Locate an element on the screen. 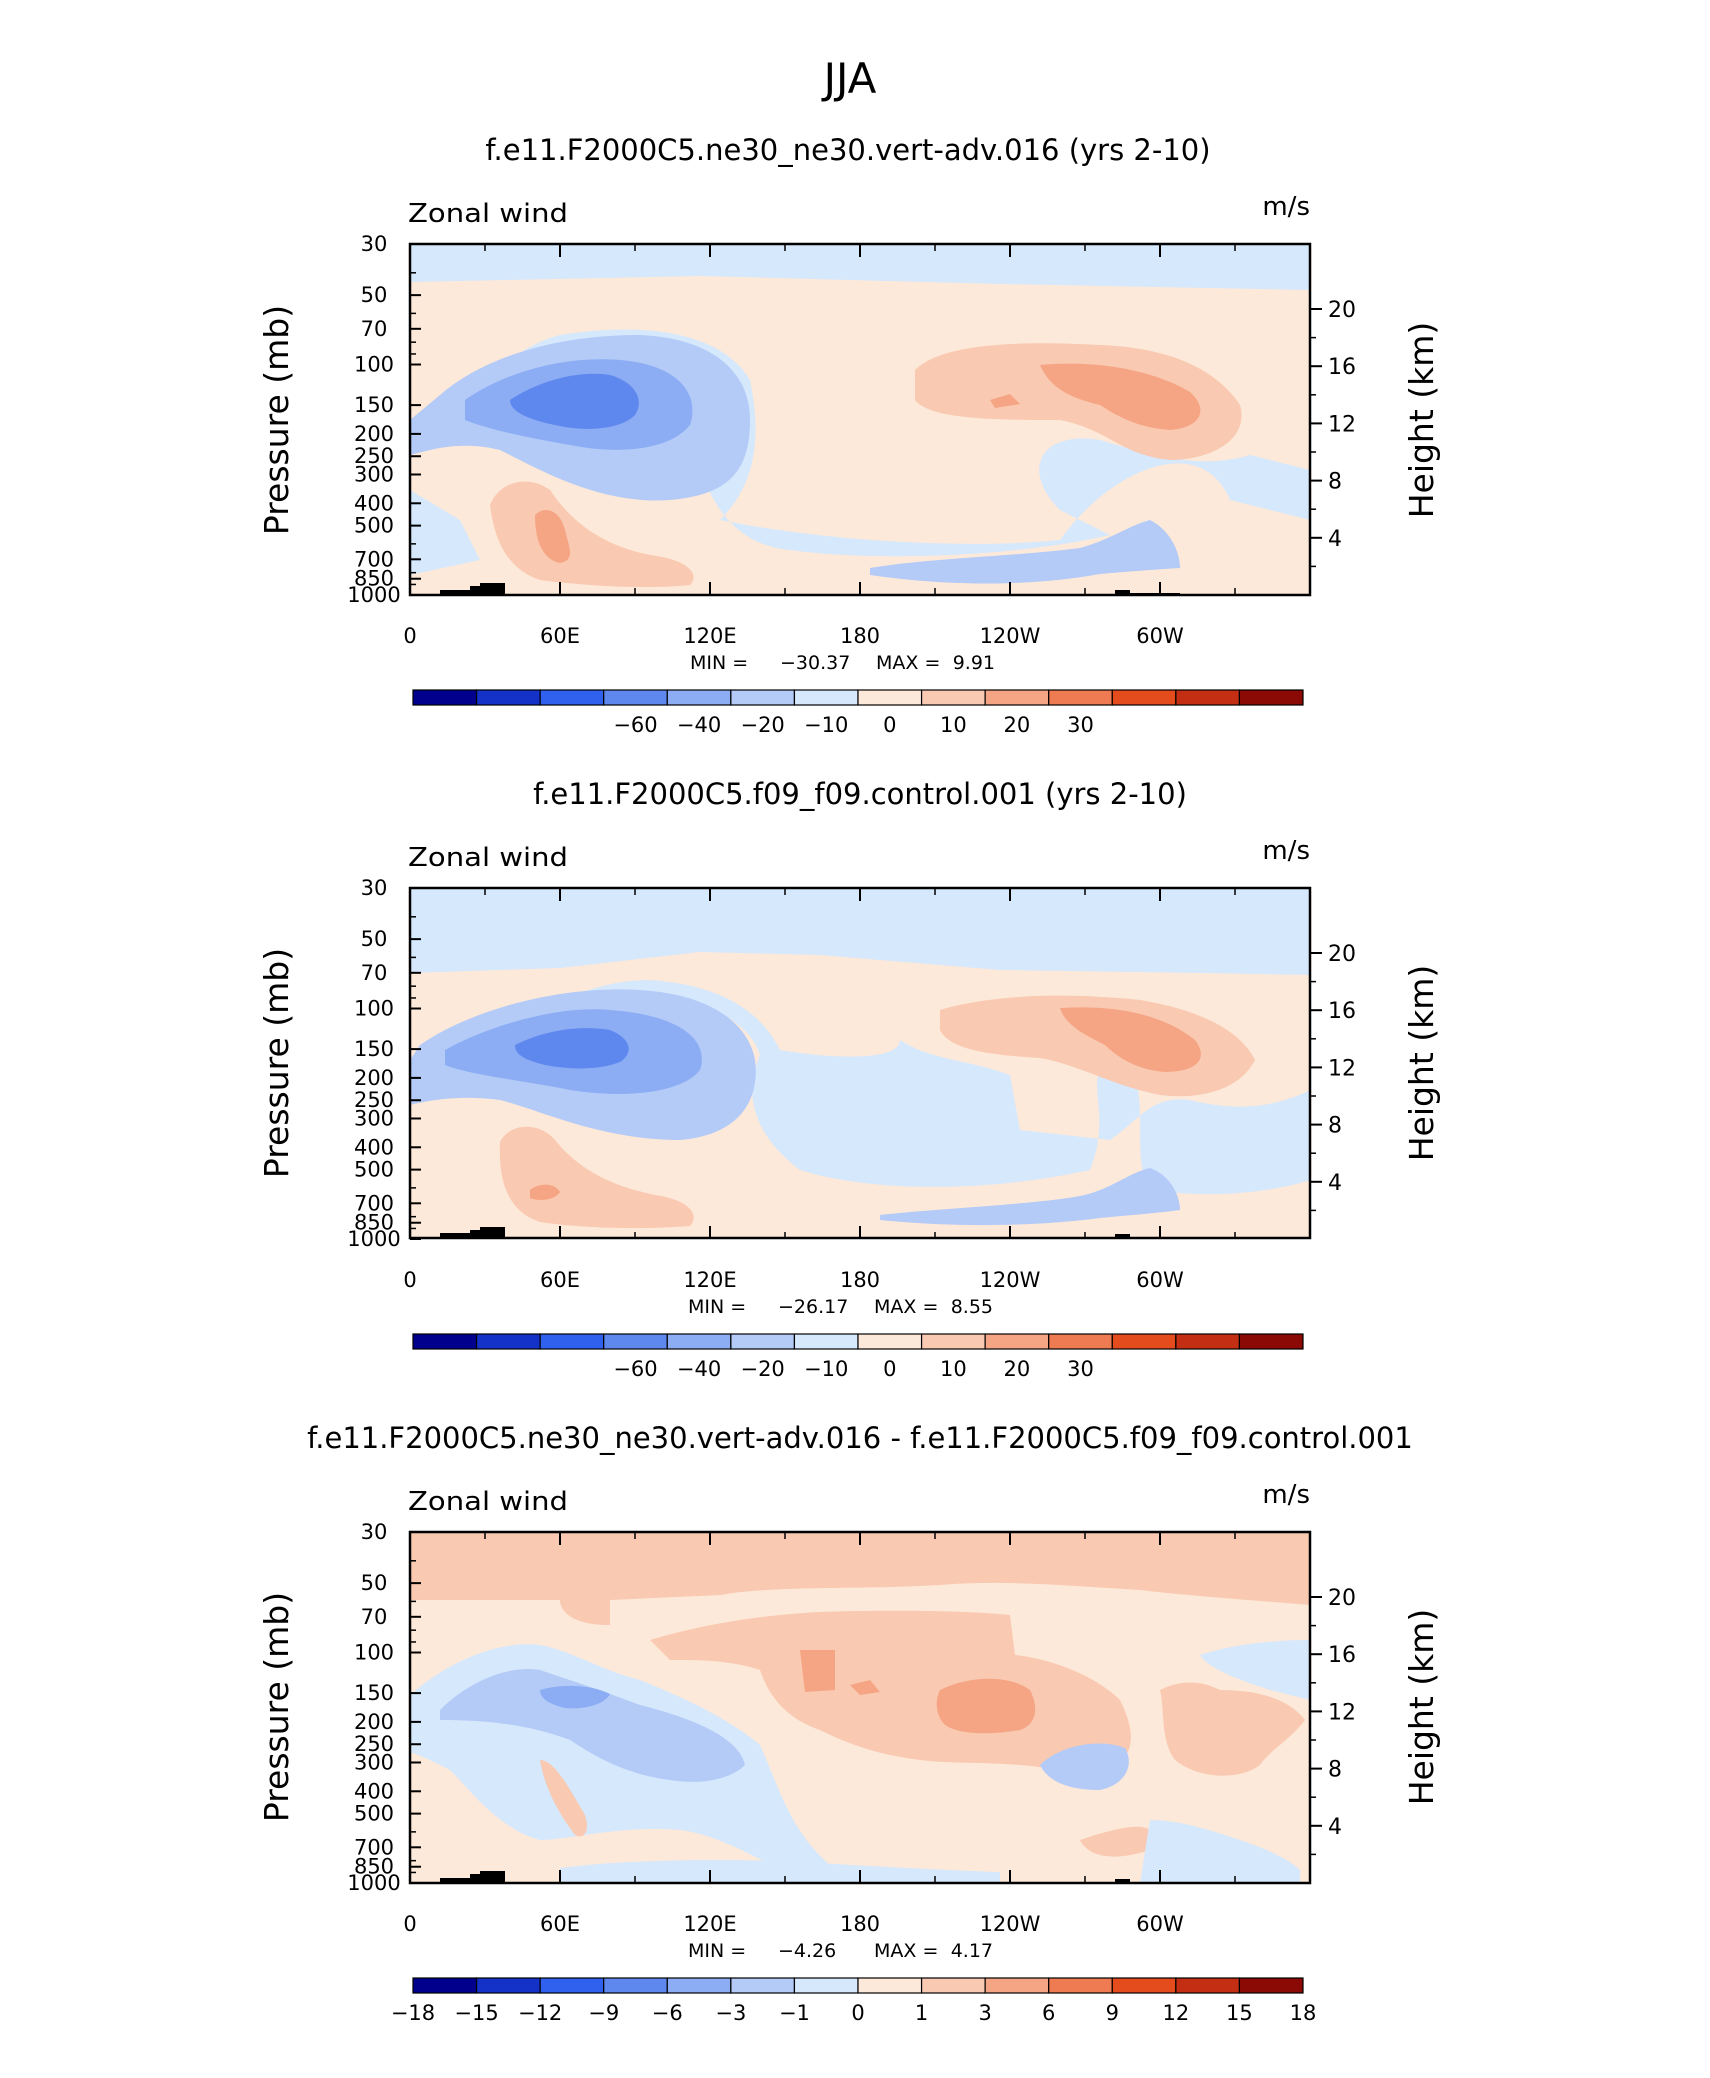  panel-1-contour-field is located at coordinates (860, 419).